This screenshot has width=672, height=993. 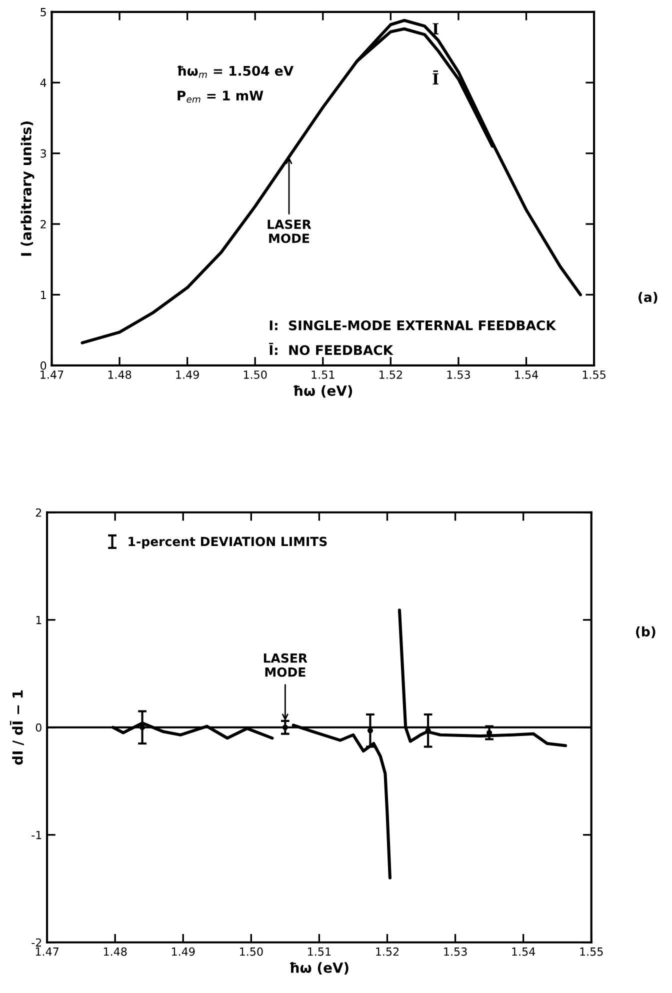 I want to click on y-axis-title: I (arbitrary units), so click(x=27, y=189).